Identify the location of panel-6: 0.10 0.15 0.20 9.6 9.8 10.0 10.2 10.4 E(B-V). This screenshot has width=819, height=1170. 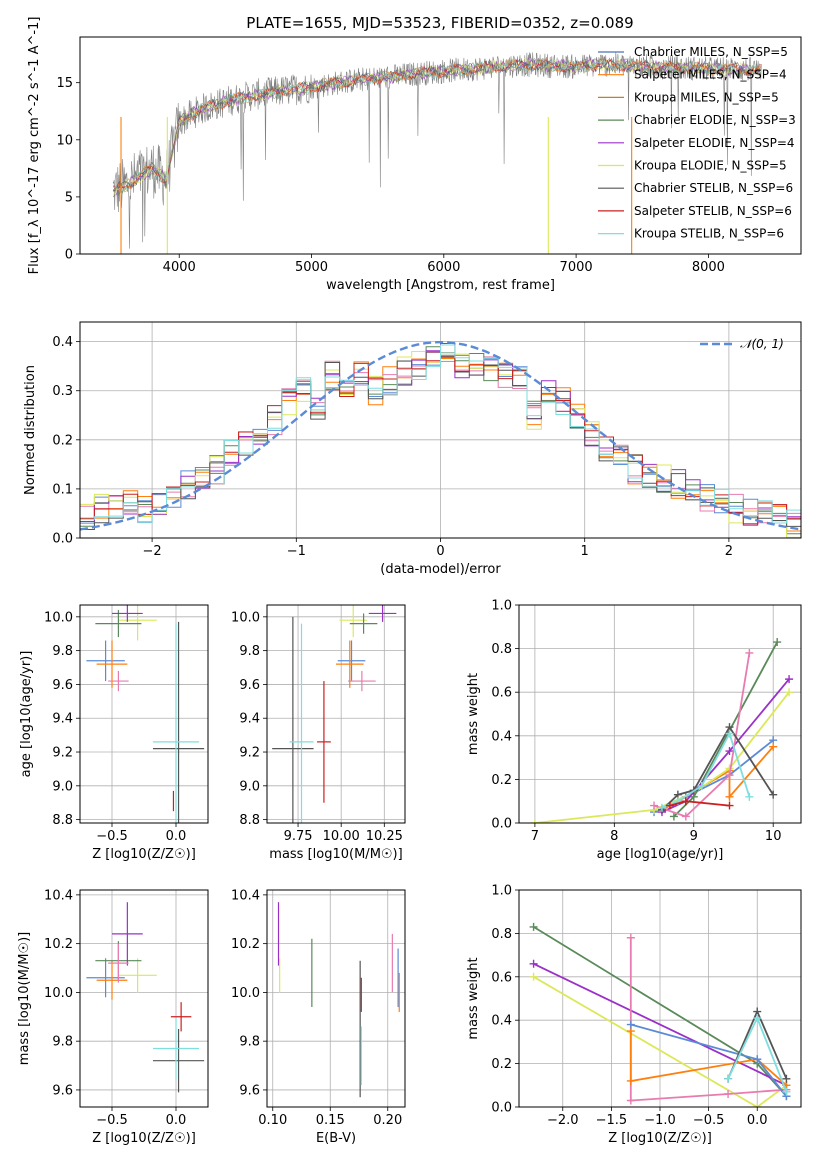
(318, 1017).